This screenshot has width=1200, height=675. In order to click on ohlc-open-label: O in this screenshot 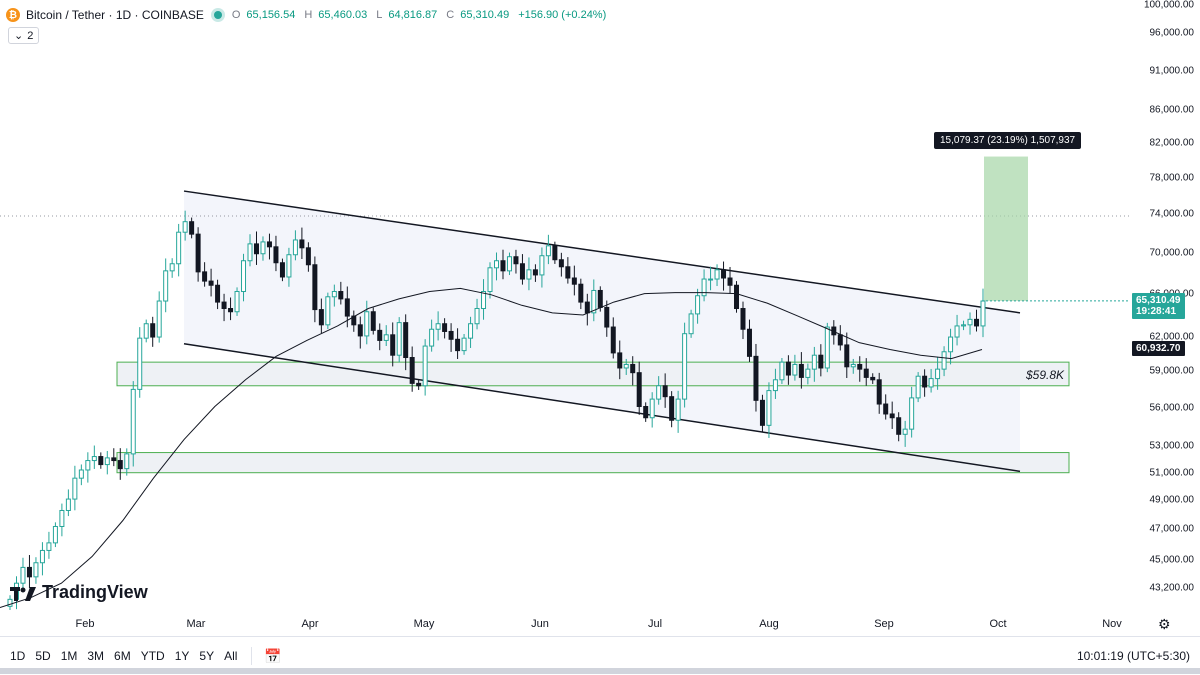, I will do `click(236, 15)`.